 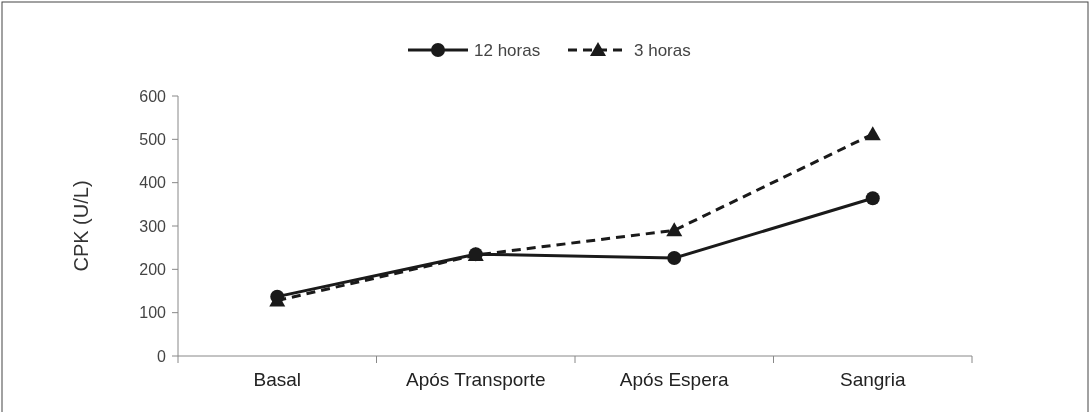 I want to click on y-tick-label: 0, so click(x=162, y=356).